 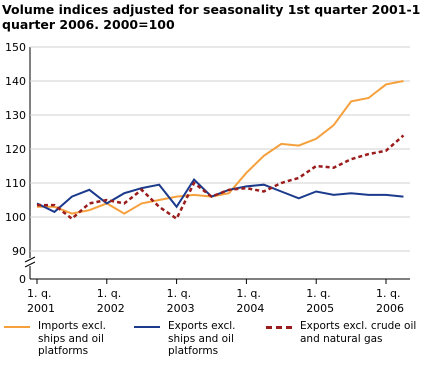 What do you see at coordinates (22, 279) in the screenshot?
I see `y-tick-label: 0` at bounding box center [22, 279].